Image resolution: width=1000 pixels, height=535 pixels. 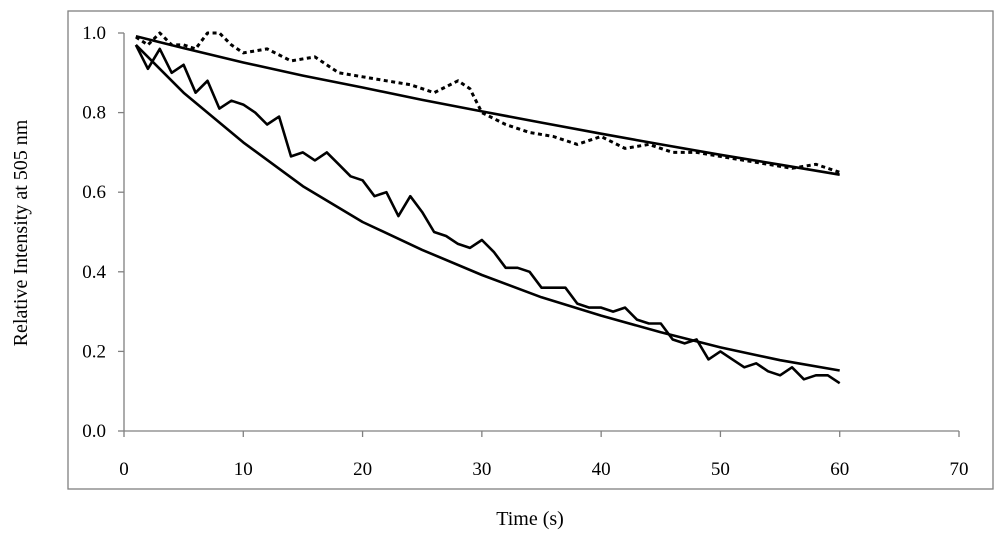 I want to click on y-tick-label: 0.8, so click(x=94, y=113).